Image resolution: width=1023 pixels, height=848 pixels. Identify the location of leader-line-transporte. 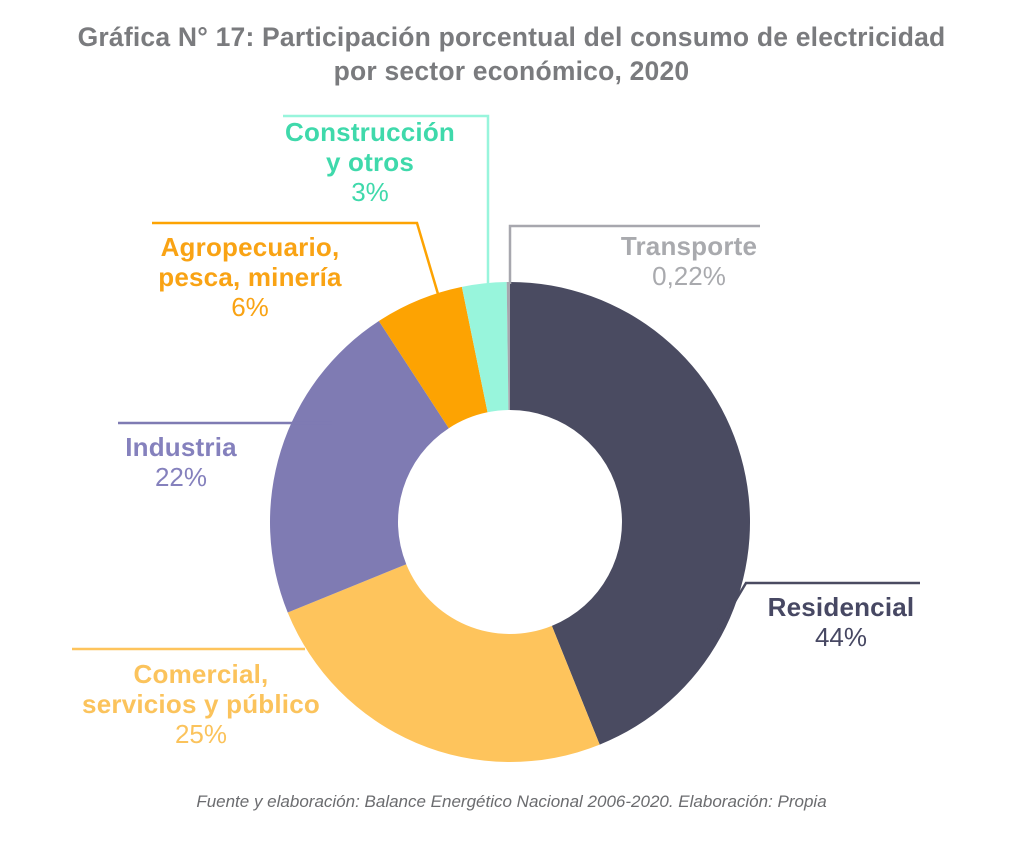
(634, 254).